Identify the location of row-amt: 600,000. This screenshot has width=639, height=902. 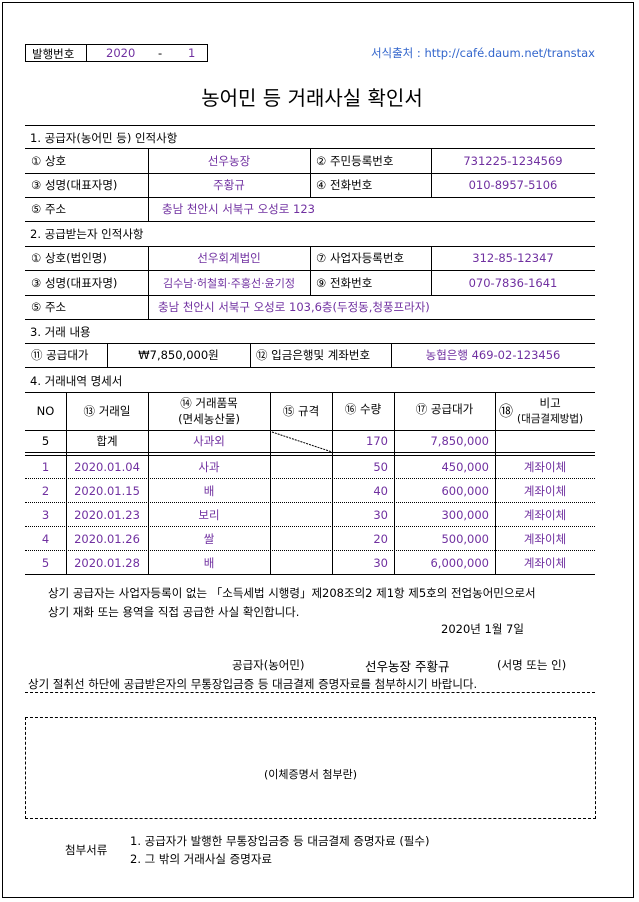
(465, 490).